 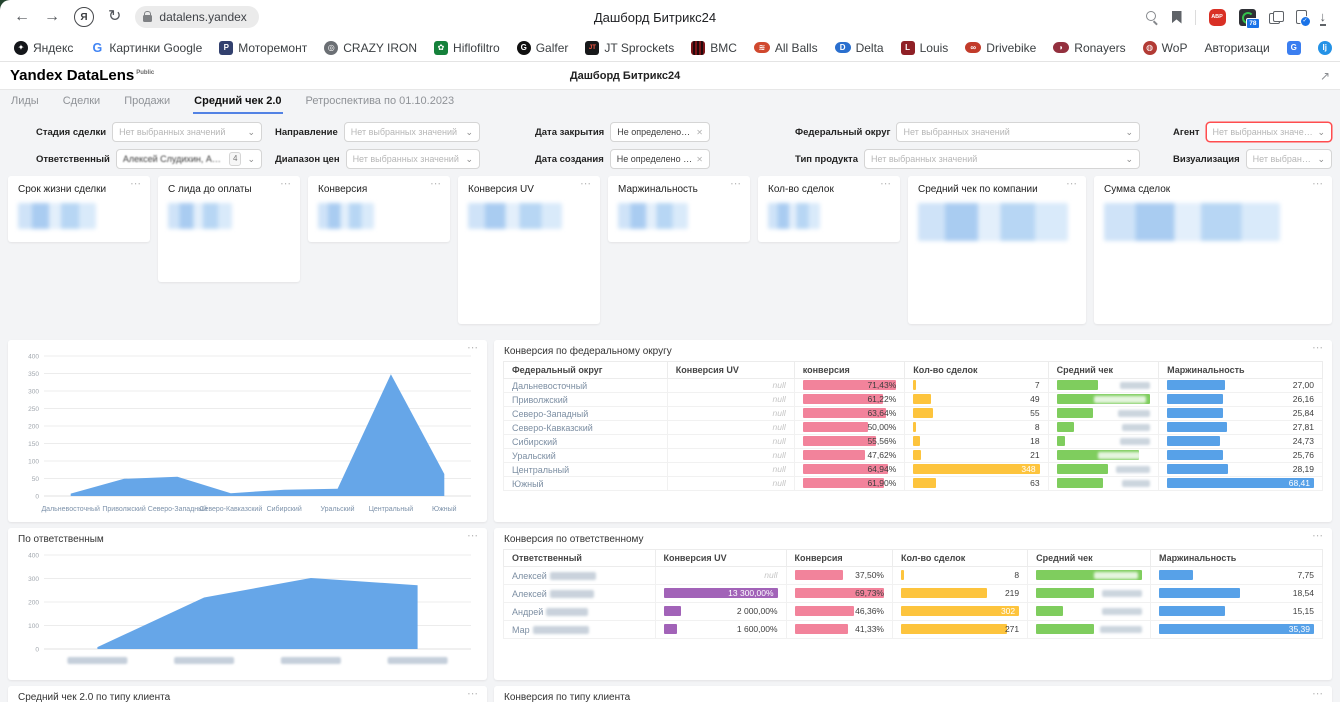 What do you see at coordinates (247, 694) in the screenshot?
I see `widget-avg-check-by-client-type: ⋯ Средний чек 2.0 по типу клиента` at bounding box center [247, 694].